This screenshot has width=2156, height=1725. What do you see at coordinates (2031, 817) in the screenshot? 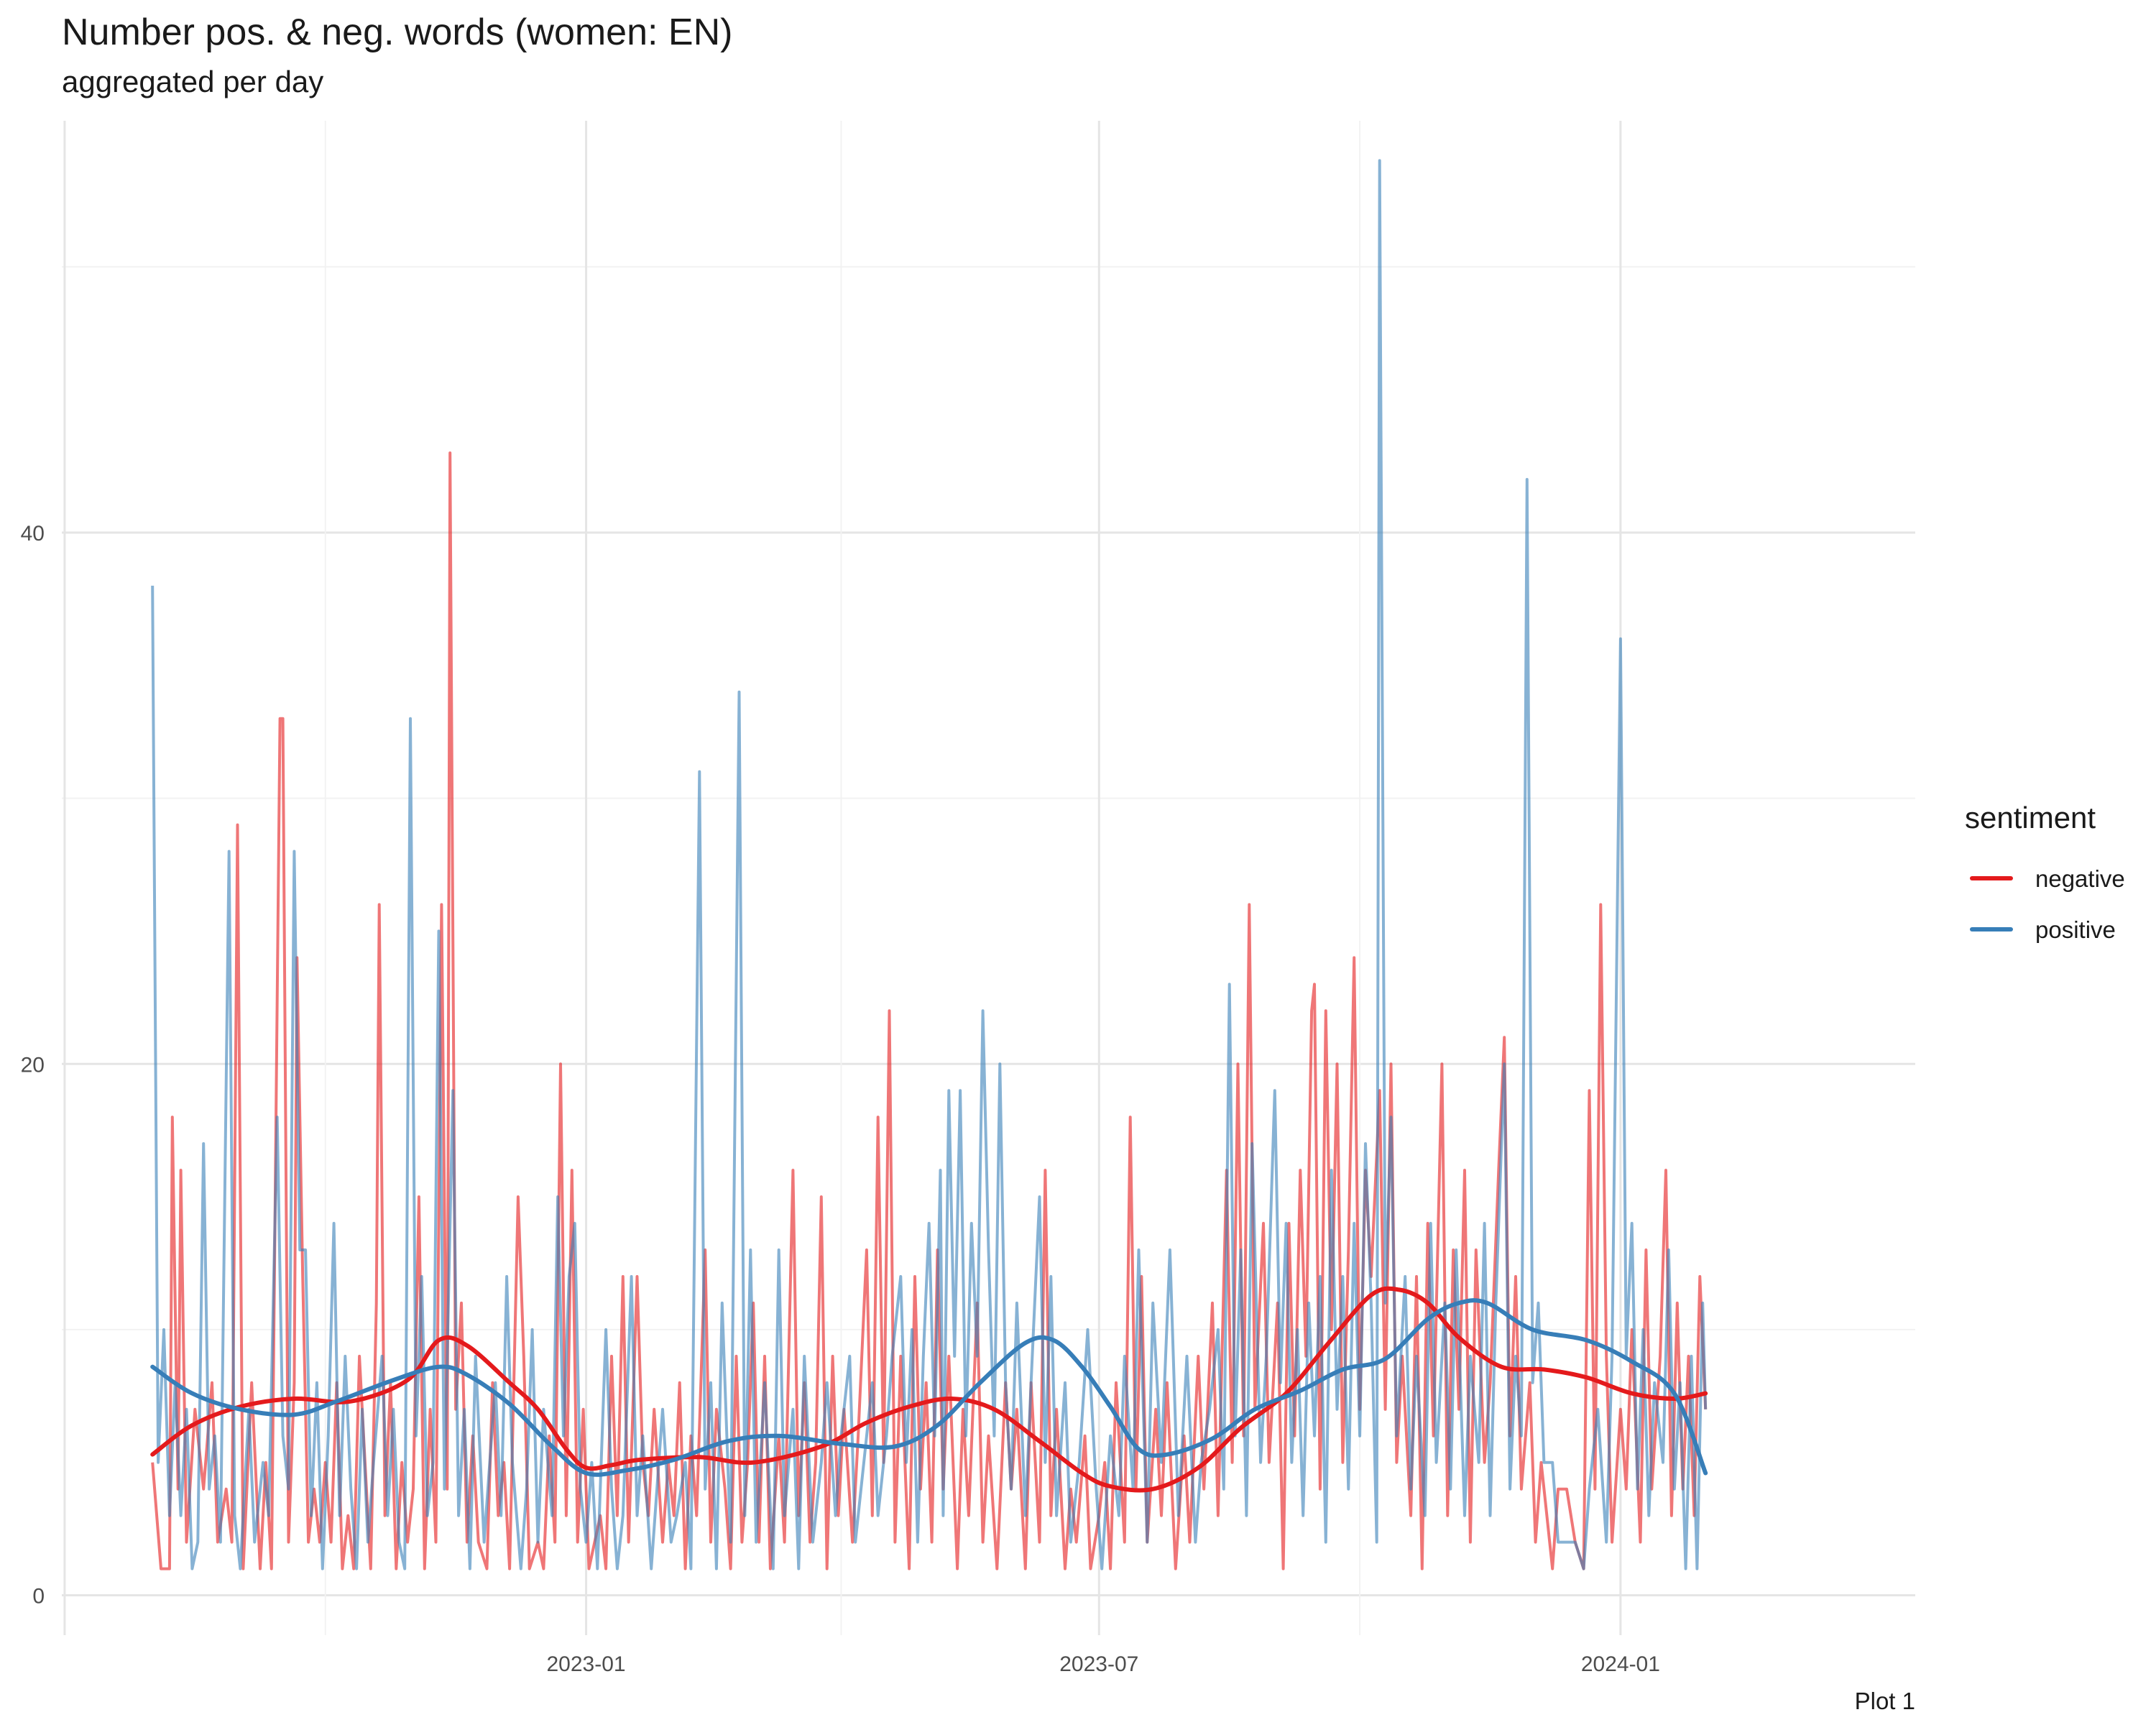
I see `legend-title: sentiment` at bounding box center [2031, 817].